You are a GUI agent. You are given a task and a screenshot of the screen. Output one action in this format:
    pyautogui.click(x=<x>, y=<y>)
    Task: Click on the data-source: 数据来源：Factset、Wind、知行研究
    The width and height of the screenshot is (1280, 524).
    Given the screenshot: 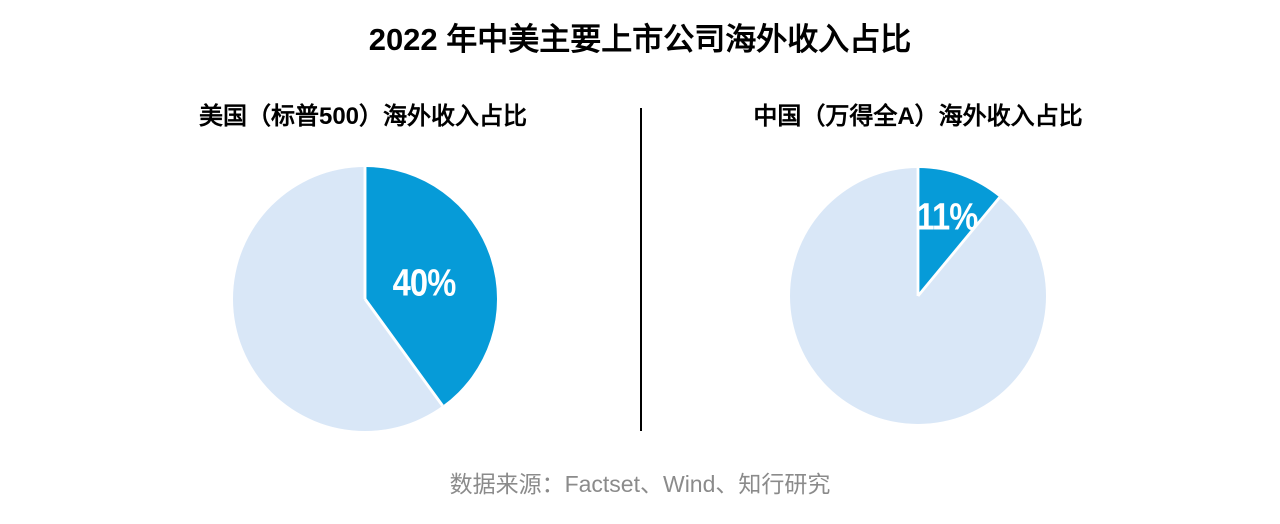 What is the action you would take?
    pyautogui.click(x=640, y=484)
    